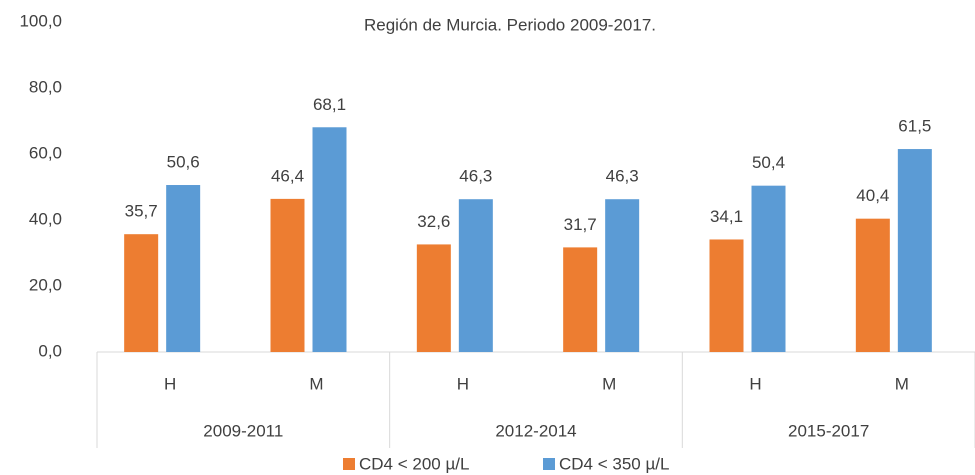 This screenshot has width=975, height=475. What do you see at coordinates (614, 463) in the screenshot?
I see `legend-label: CD4 < 350 µ/L` at bounding box center [614, 463].